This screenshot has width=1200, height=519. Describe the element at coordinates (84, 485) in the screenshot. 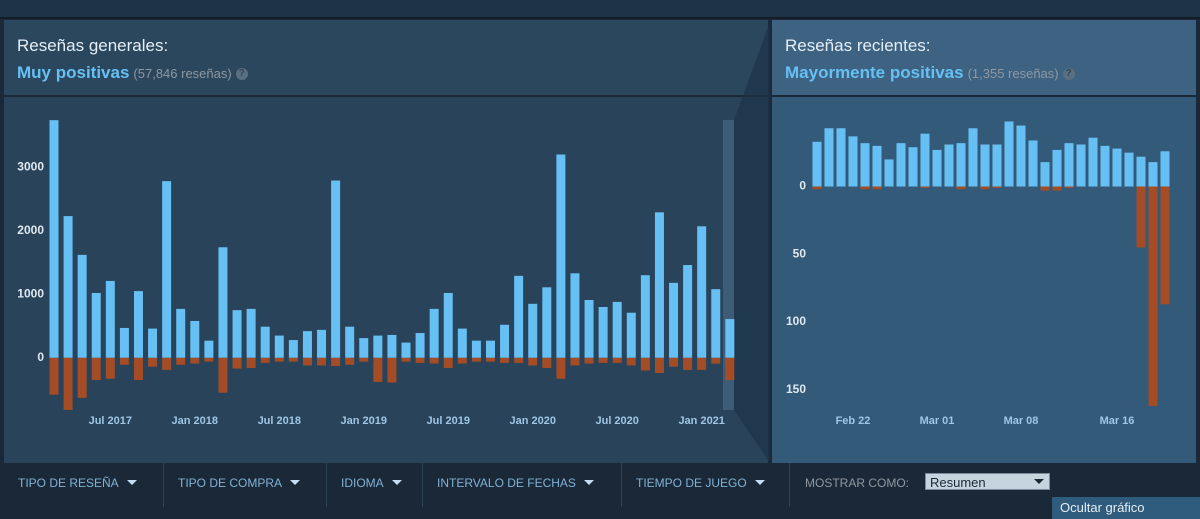

I see `filter: TIPO DE RESEÑA` at that location.